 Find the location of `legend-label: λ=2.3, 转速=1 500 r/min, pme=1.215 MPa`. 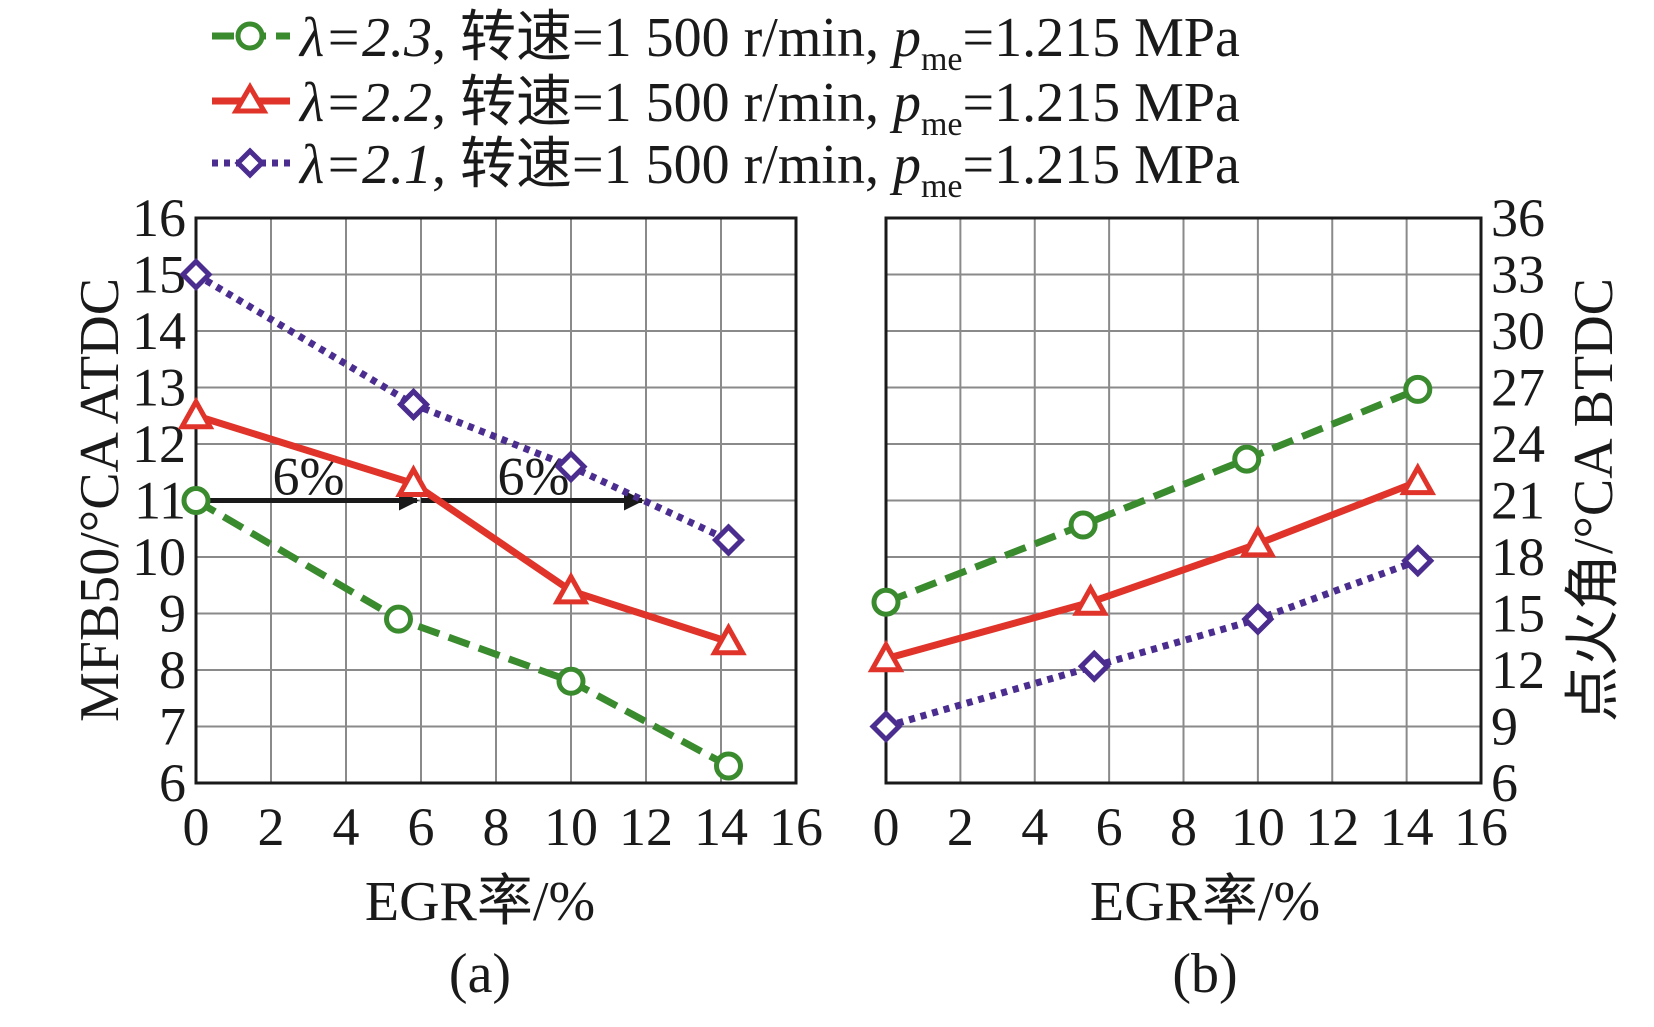

legend-label: λ=2.3, 转速=1 500 r/min, pme=1.215 MPa is located at coordinates (769, 42).